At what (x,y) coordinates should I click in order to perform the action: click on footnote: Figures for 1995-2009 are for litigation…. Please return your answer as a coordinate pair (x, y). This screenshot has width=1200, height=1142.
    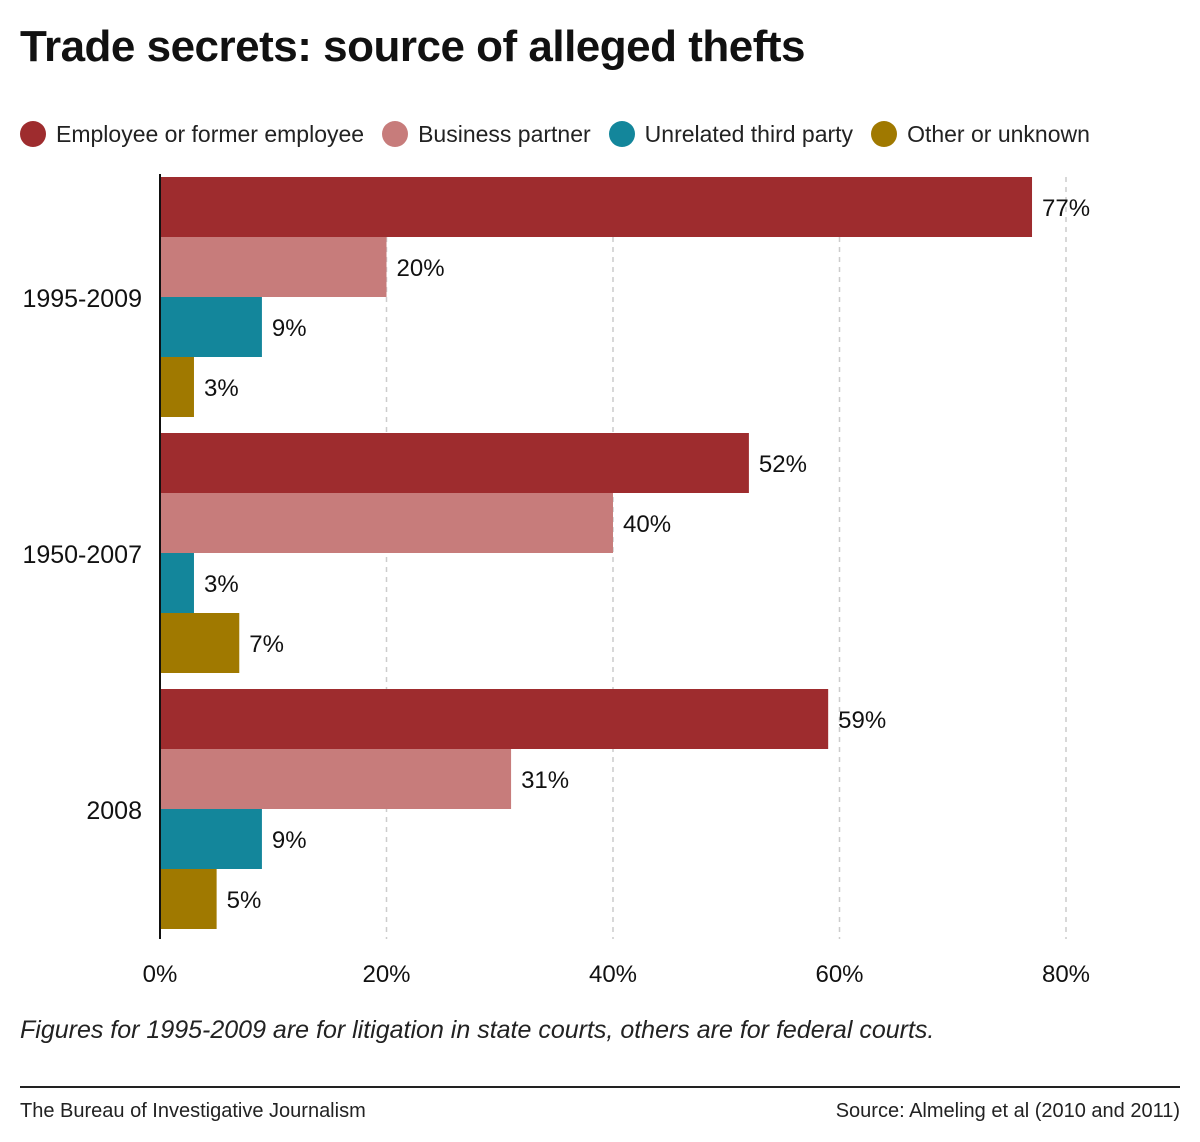
    Looking at the image, I should click on (477, 1030).